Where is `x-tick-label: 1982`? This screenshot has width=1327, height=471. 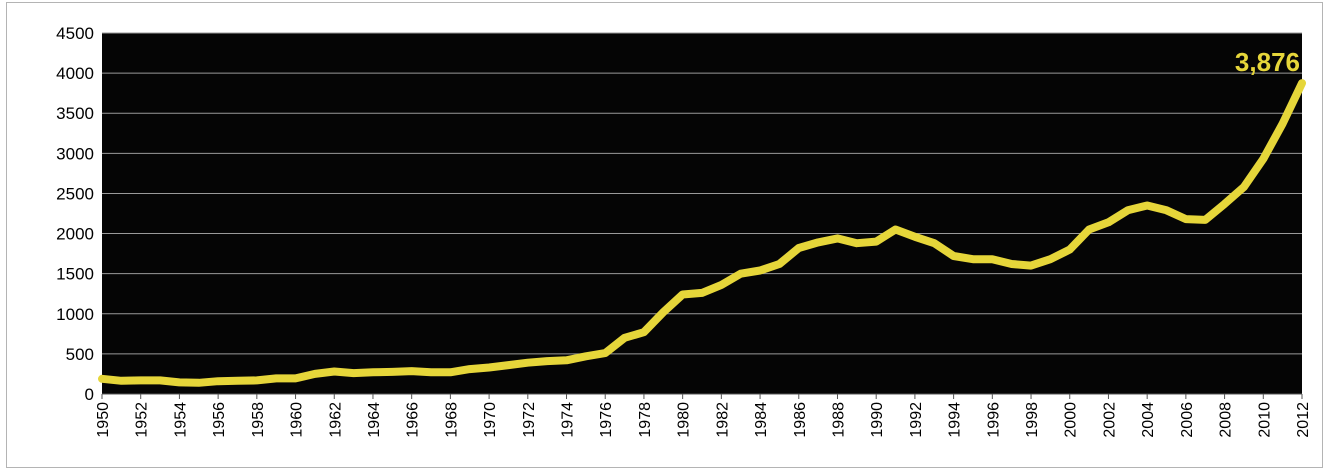 x-tick-label: 1982 is located at coordinates (722, 420).